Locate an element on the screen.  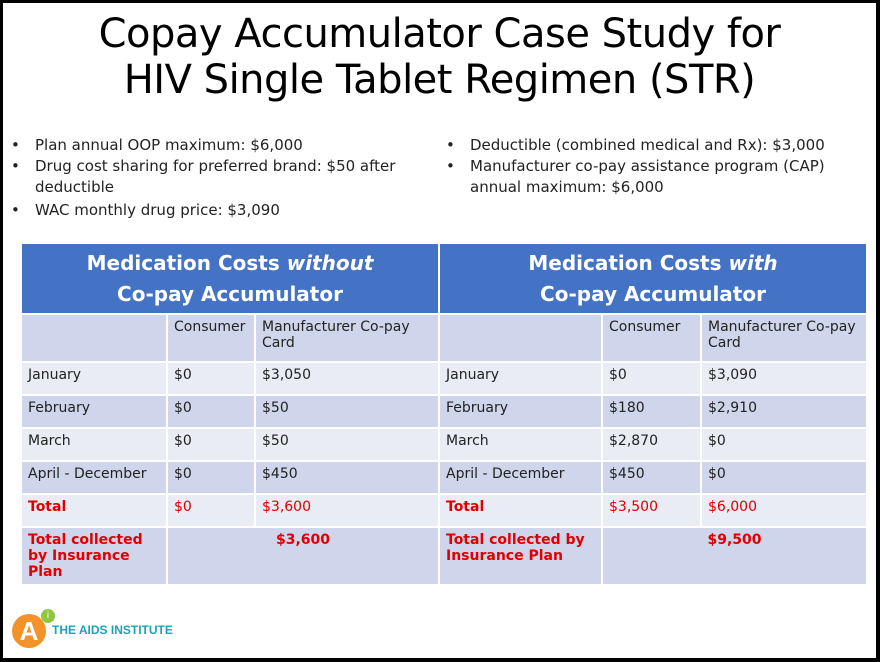
logo-text: THE AIDS INSTITUTE is located at coordinates (112, 630).